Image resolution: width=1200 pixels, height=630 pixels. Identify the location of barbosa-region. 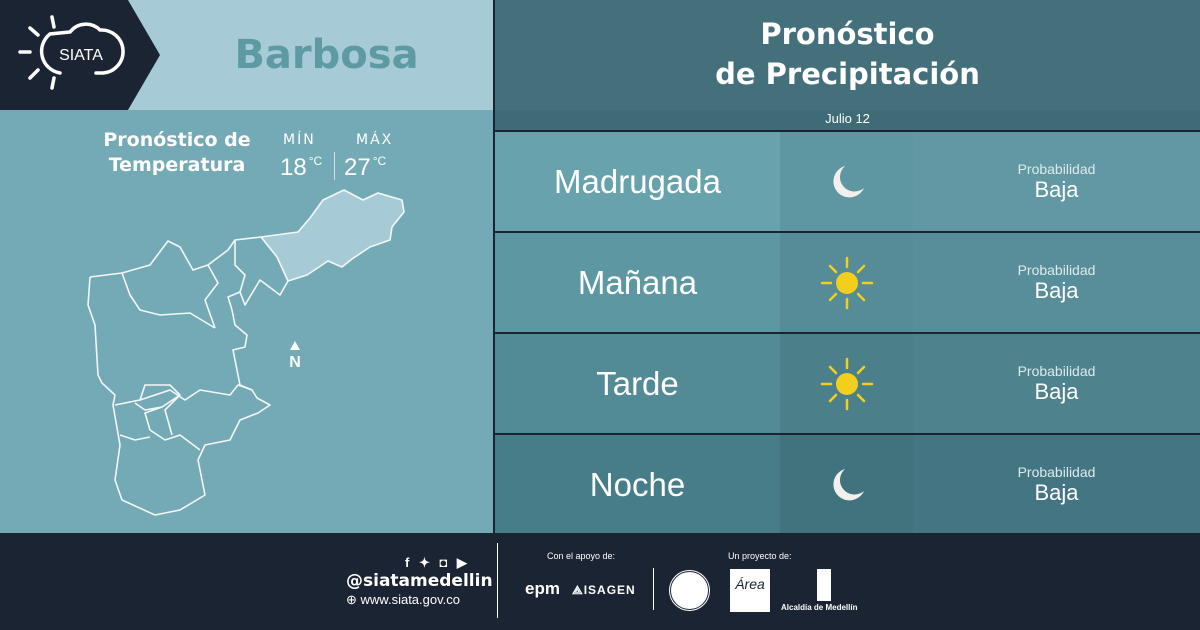
(332, 235).